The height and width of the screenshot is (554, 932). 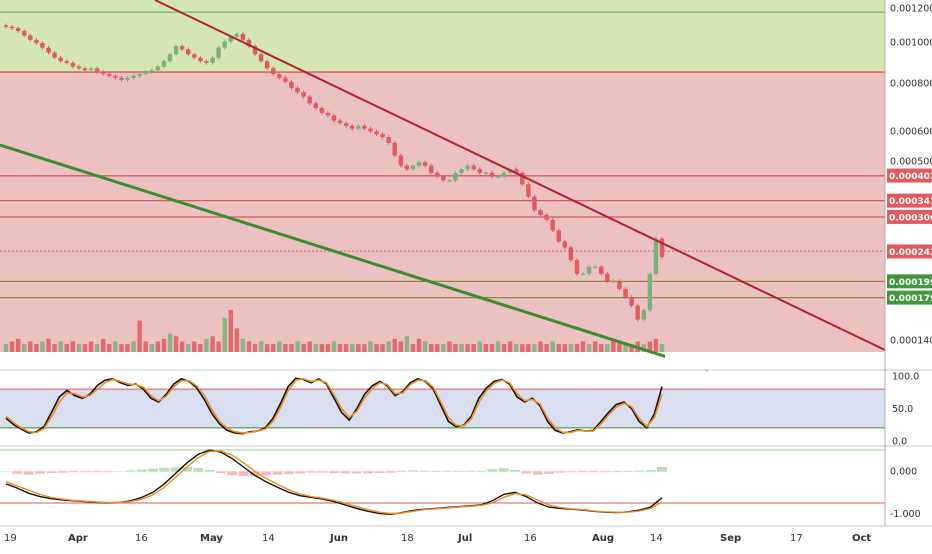 I want to click on price-tick: 0.0001400, so click(x=911, y=341).